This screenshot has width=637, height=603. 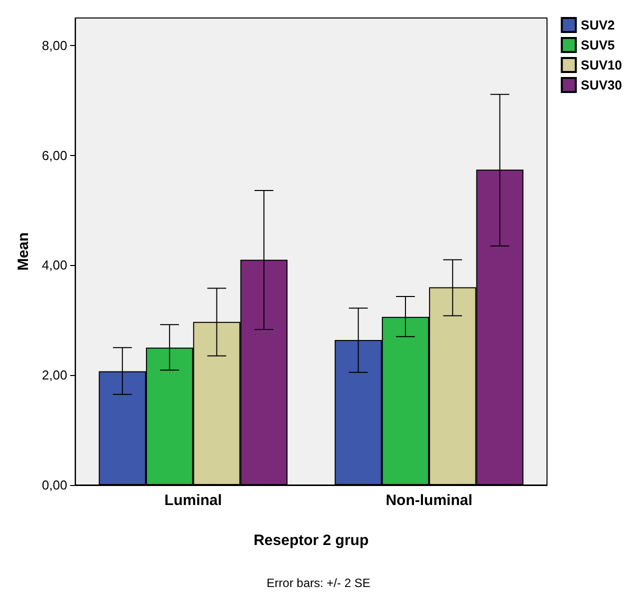 What do you see at coordinates (55, 45) in the screenshot?
I see `y-tick-label: 8,00` at bounding box center [55, 45].